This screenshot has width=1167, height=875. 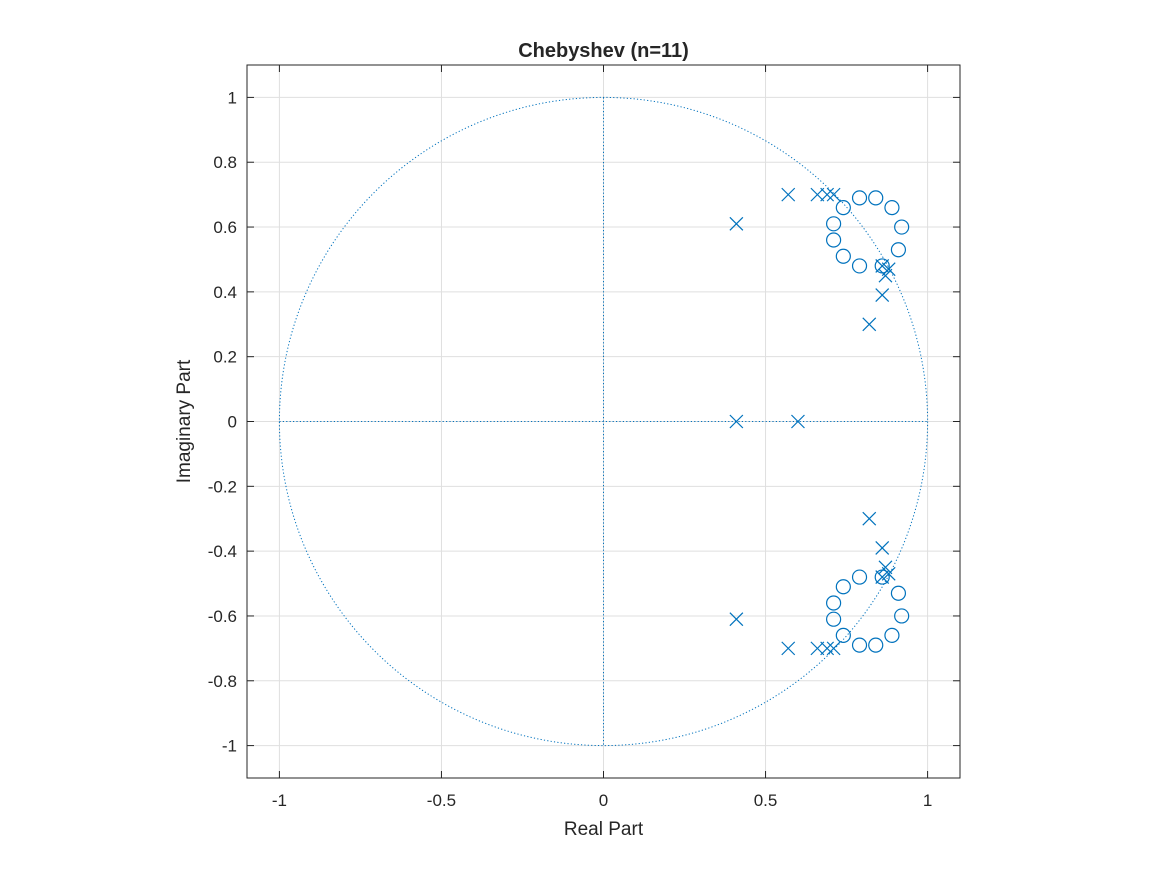 What do you see at coordinates (222, 486) in the screenshot?
I see `y-tick-label: -0.2` at bounding box center [222, 486].